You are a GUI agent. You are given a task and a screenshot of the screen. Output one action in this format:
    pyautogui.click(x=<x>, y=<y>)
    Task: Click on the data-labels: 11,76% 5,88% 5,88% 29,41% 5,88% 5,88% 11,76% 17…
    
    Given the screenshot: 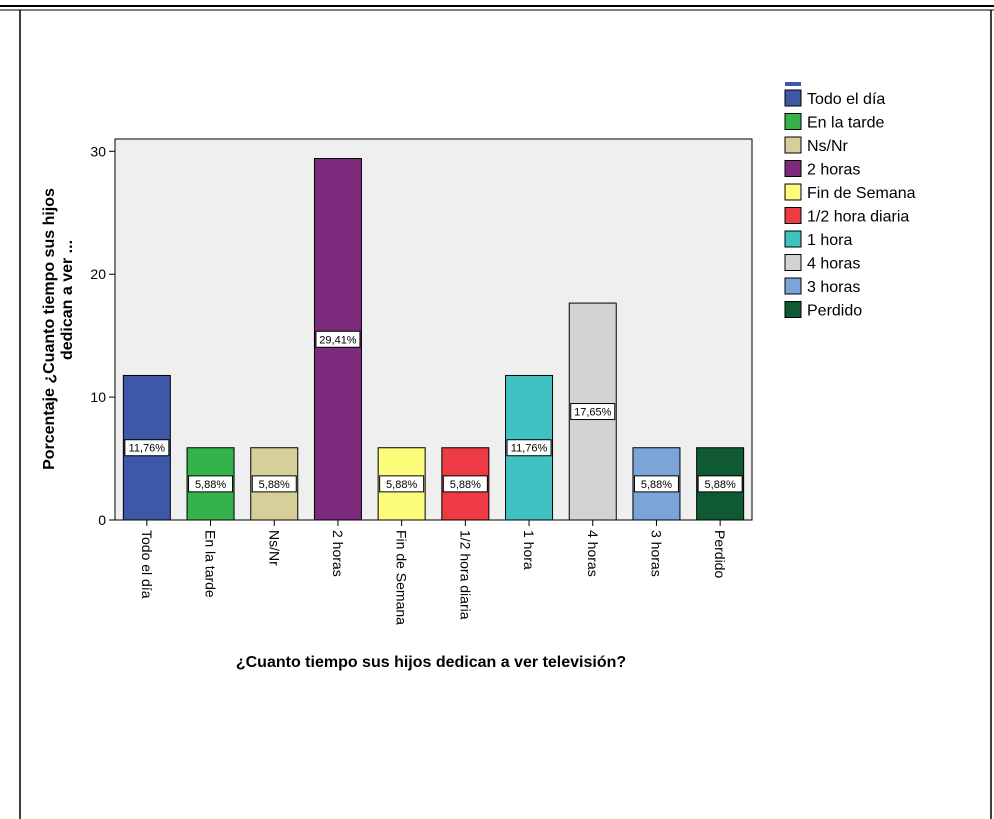 What is the action you would take?
    pyautogui.click(x=433, y=411)
    